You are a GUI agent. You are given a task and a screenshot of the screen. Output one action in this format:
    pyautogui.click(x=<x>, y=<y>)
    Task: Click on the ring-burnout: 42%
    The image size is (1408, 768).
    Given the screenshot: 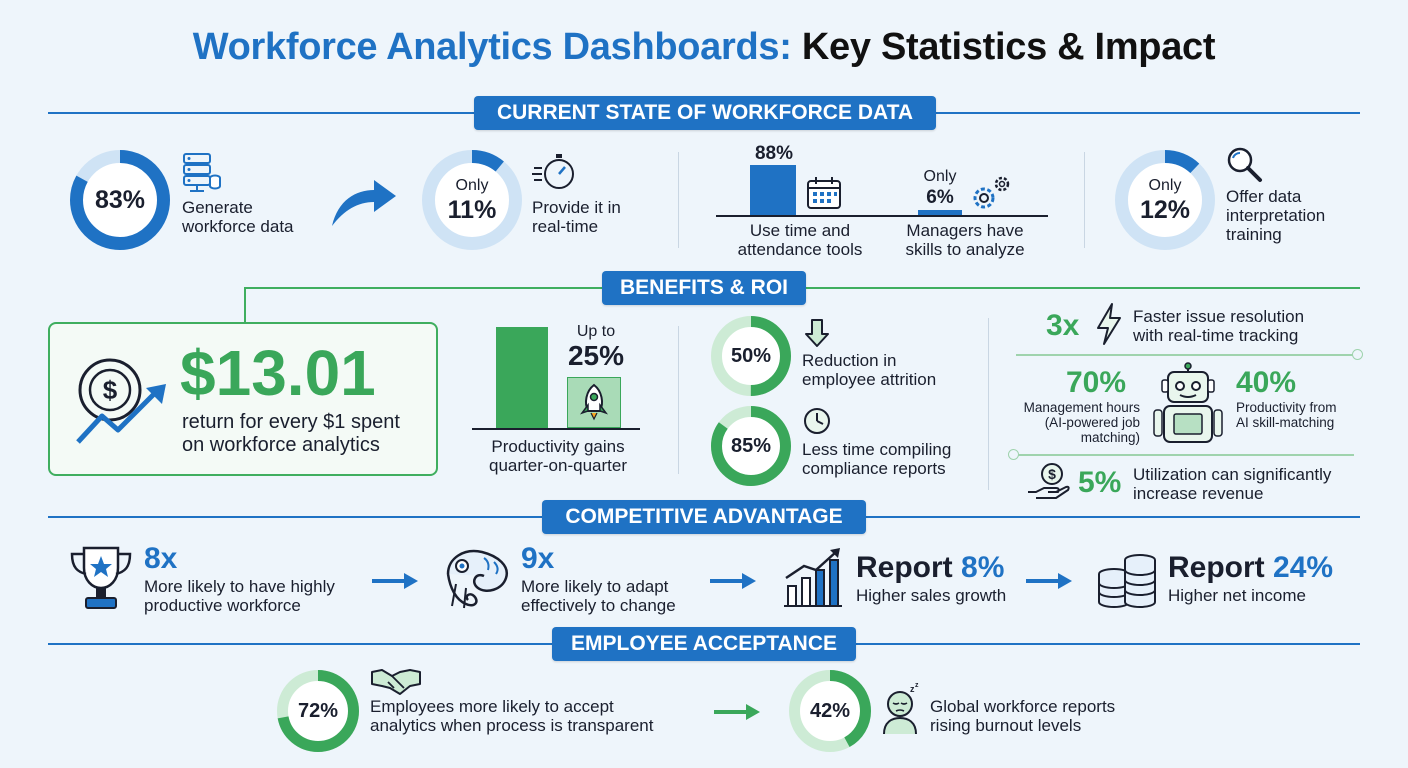 What is the action you would take?
    pyautogui.click(x=830, y=711)
    